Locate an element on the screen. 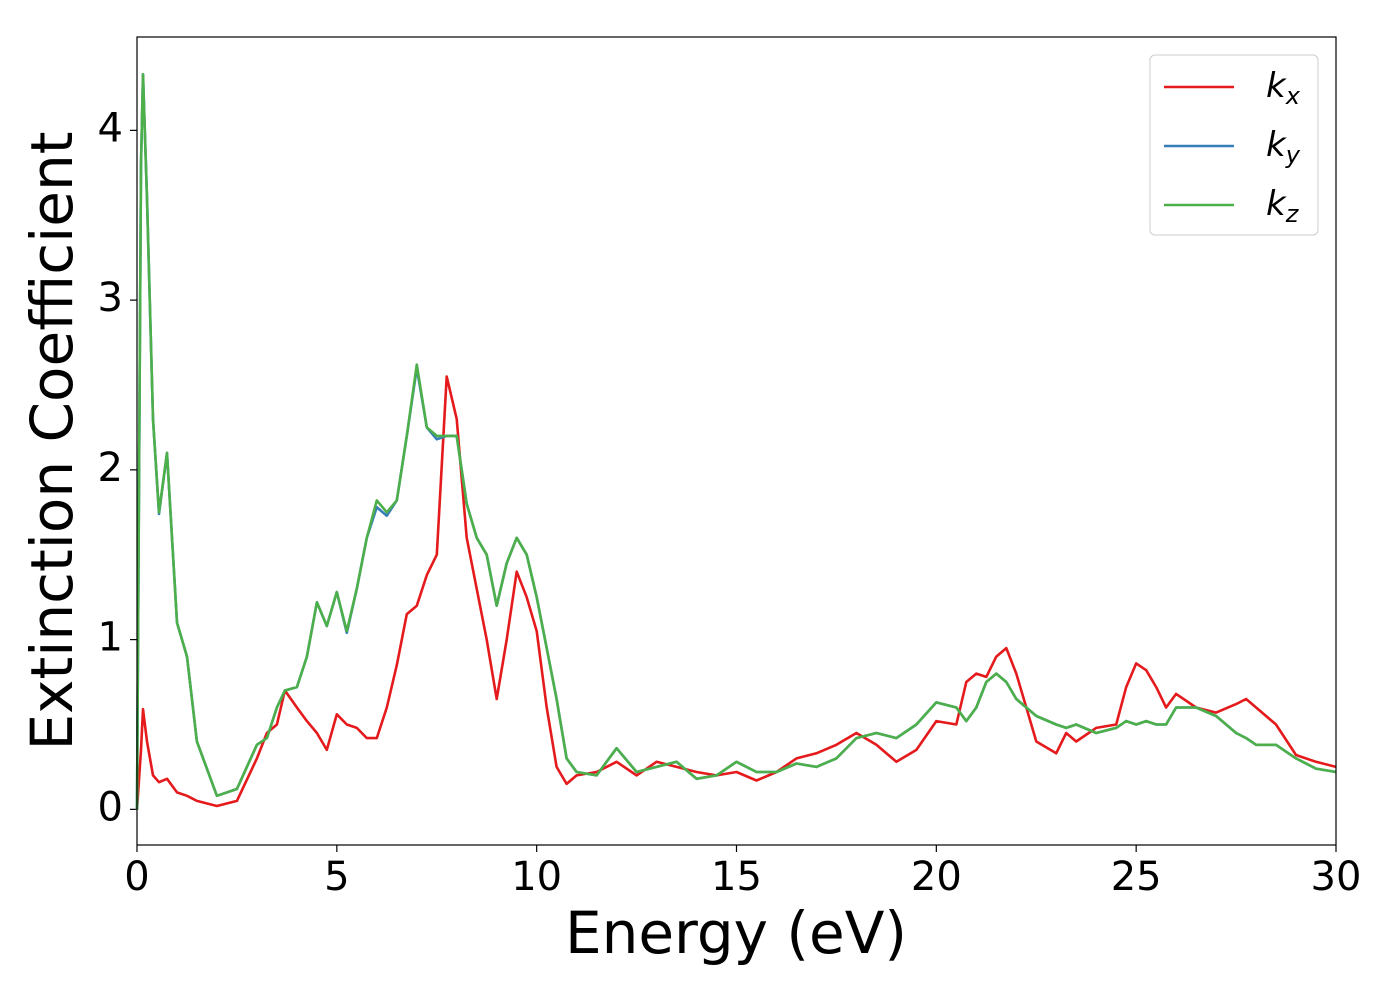 The height and width of the screenshot is (1000, 1400). legend-label: ky is located at coordinates (1283, 147).